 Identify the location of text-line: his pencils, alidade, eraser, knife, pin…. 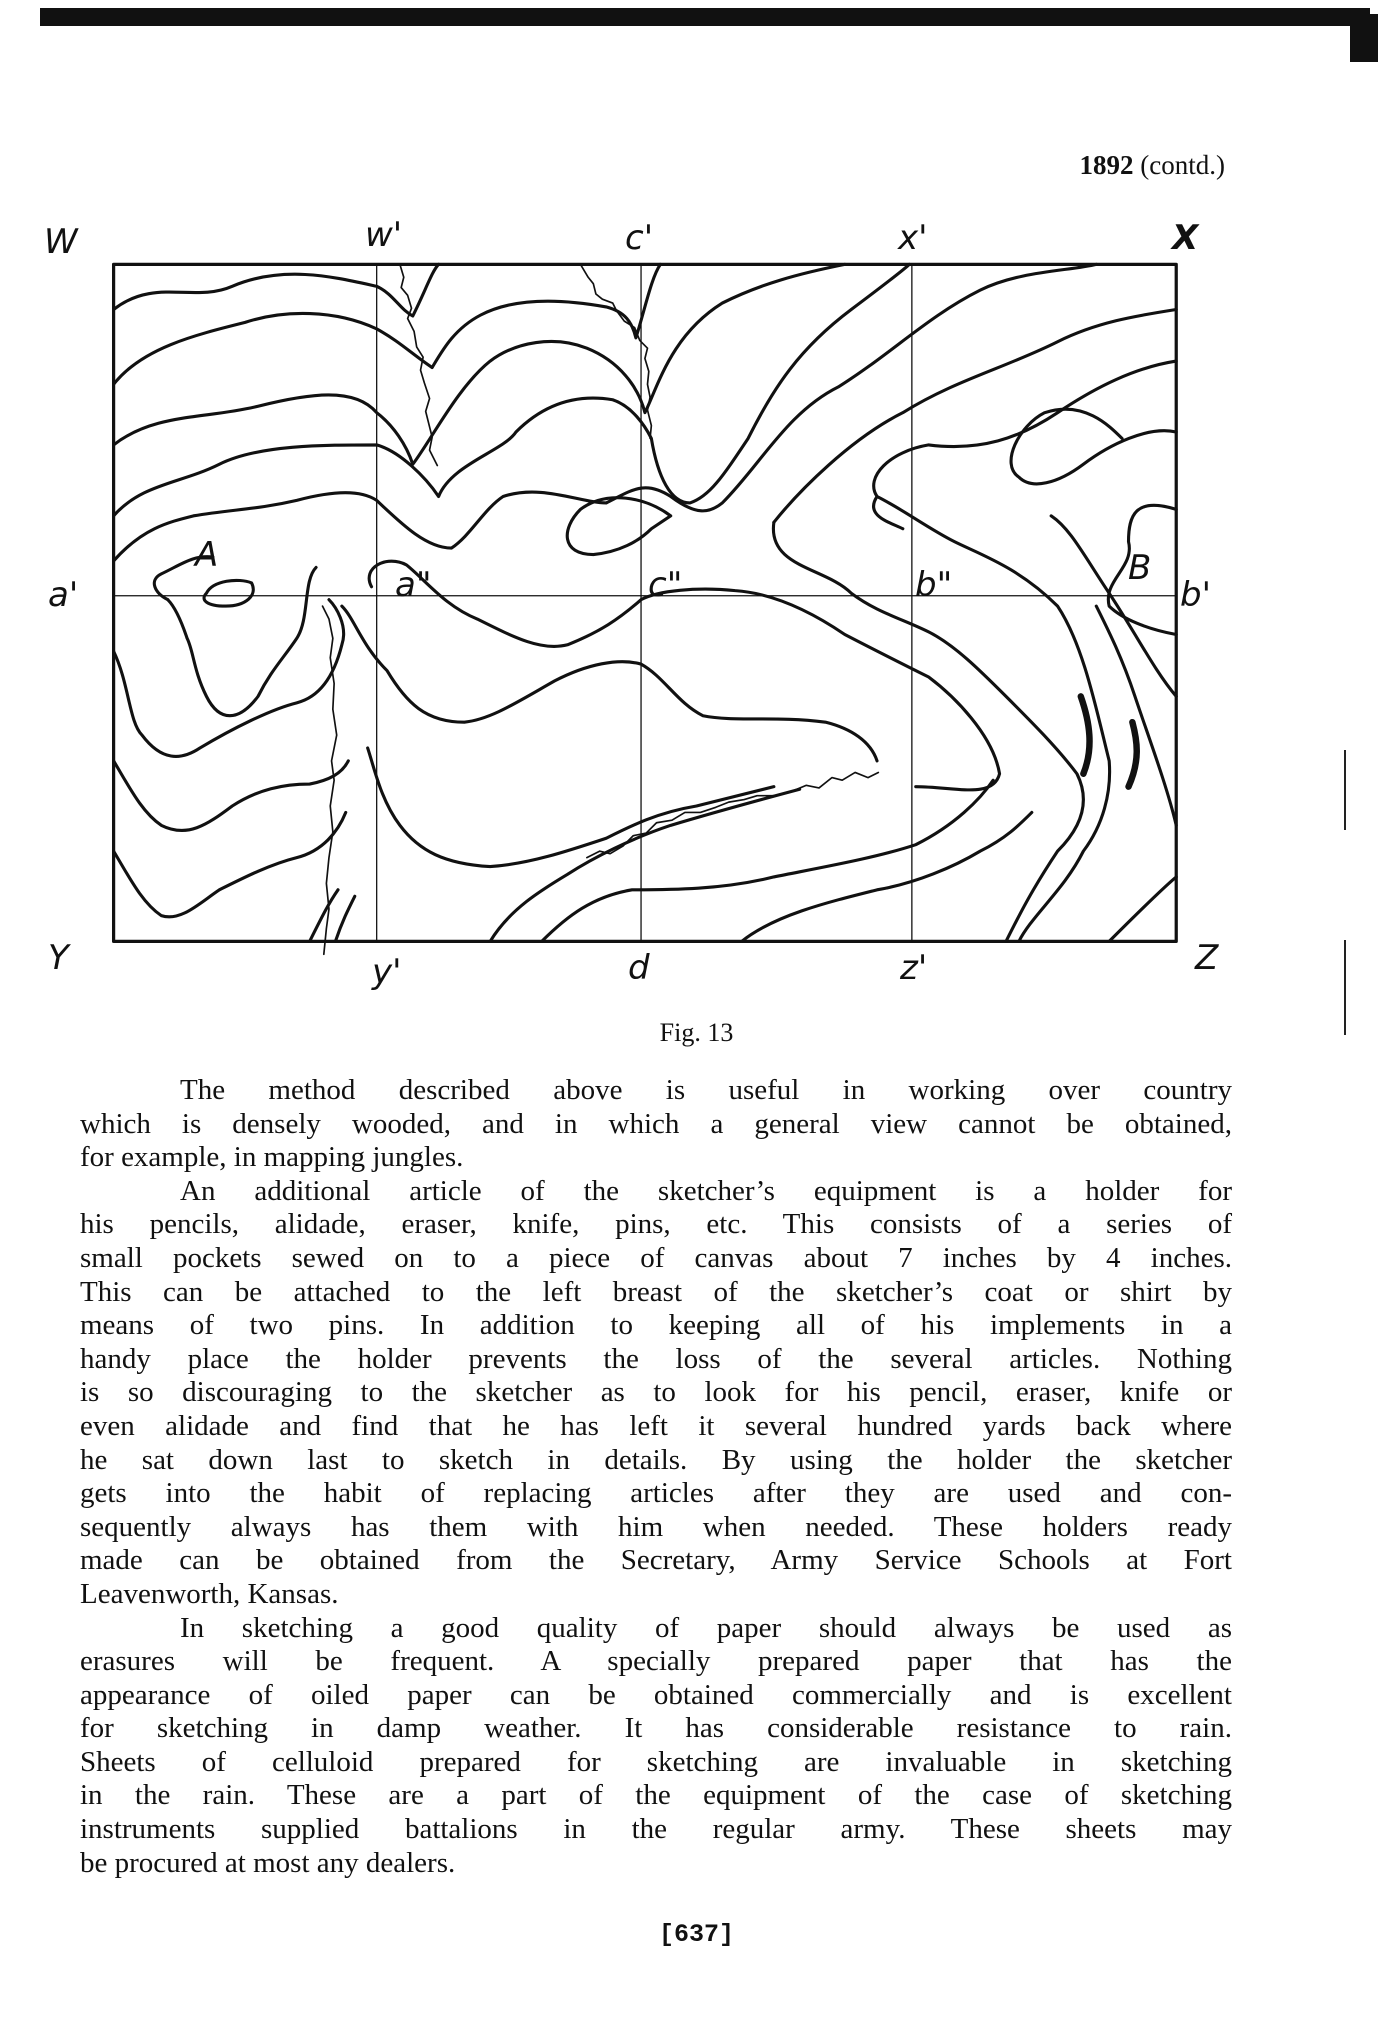
(656, 1224).